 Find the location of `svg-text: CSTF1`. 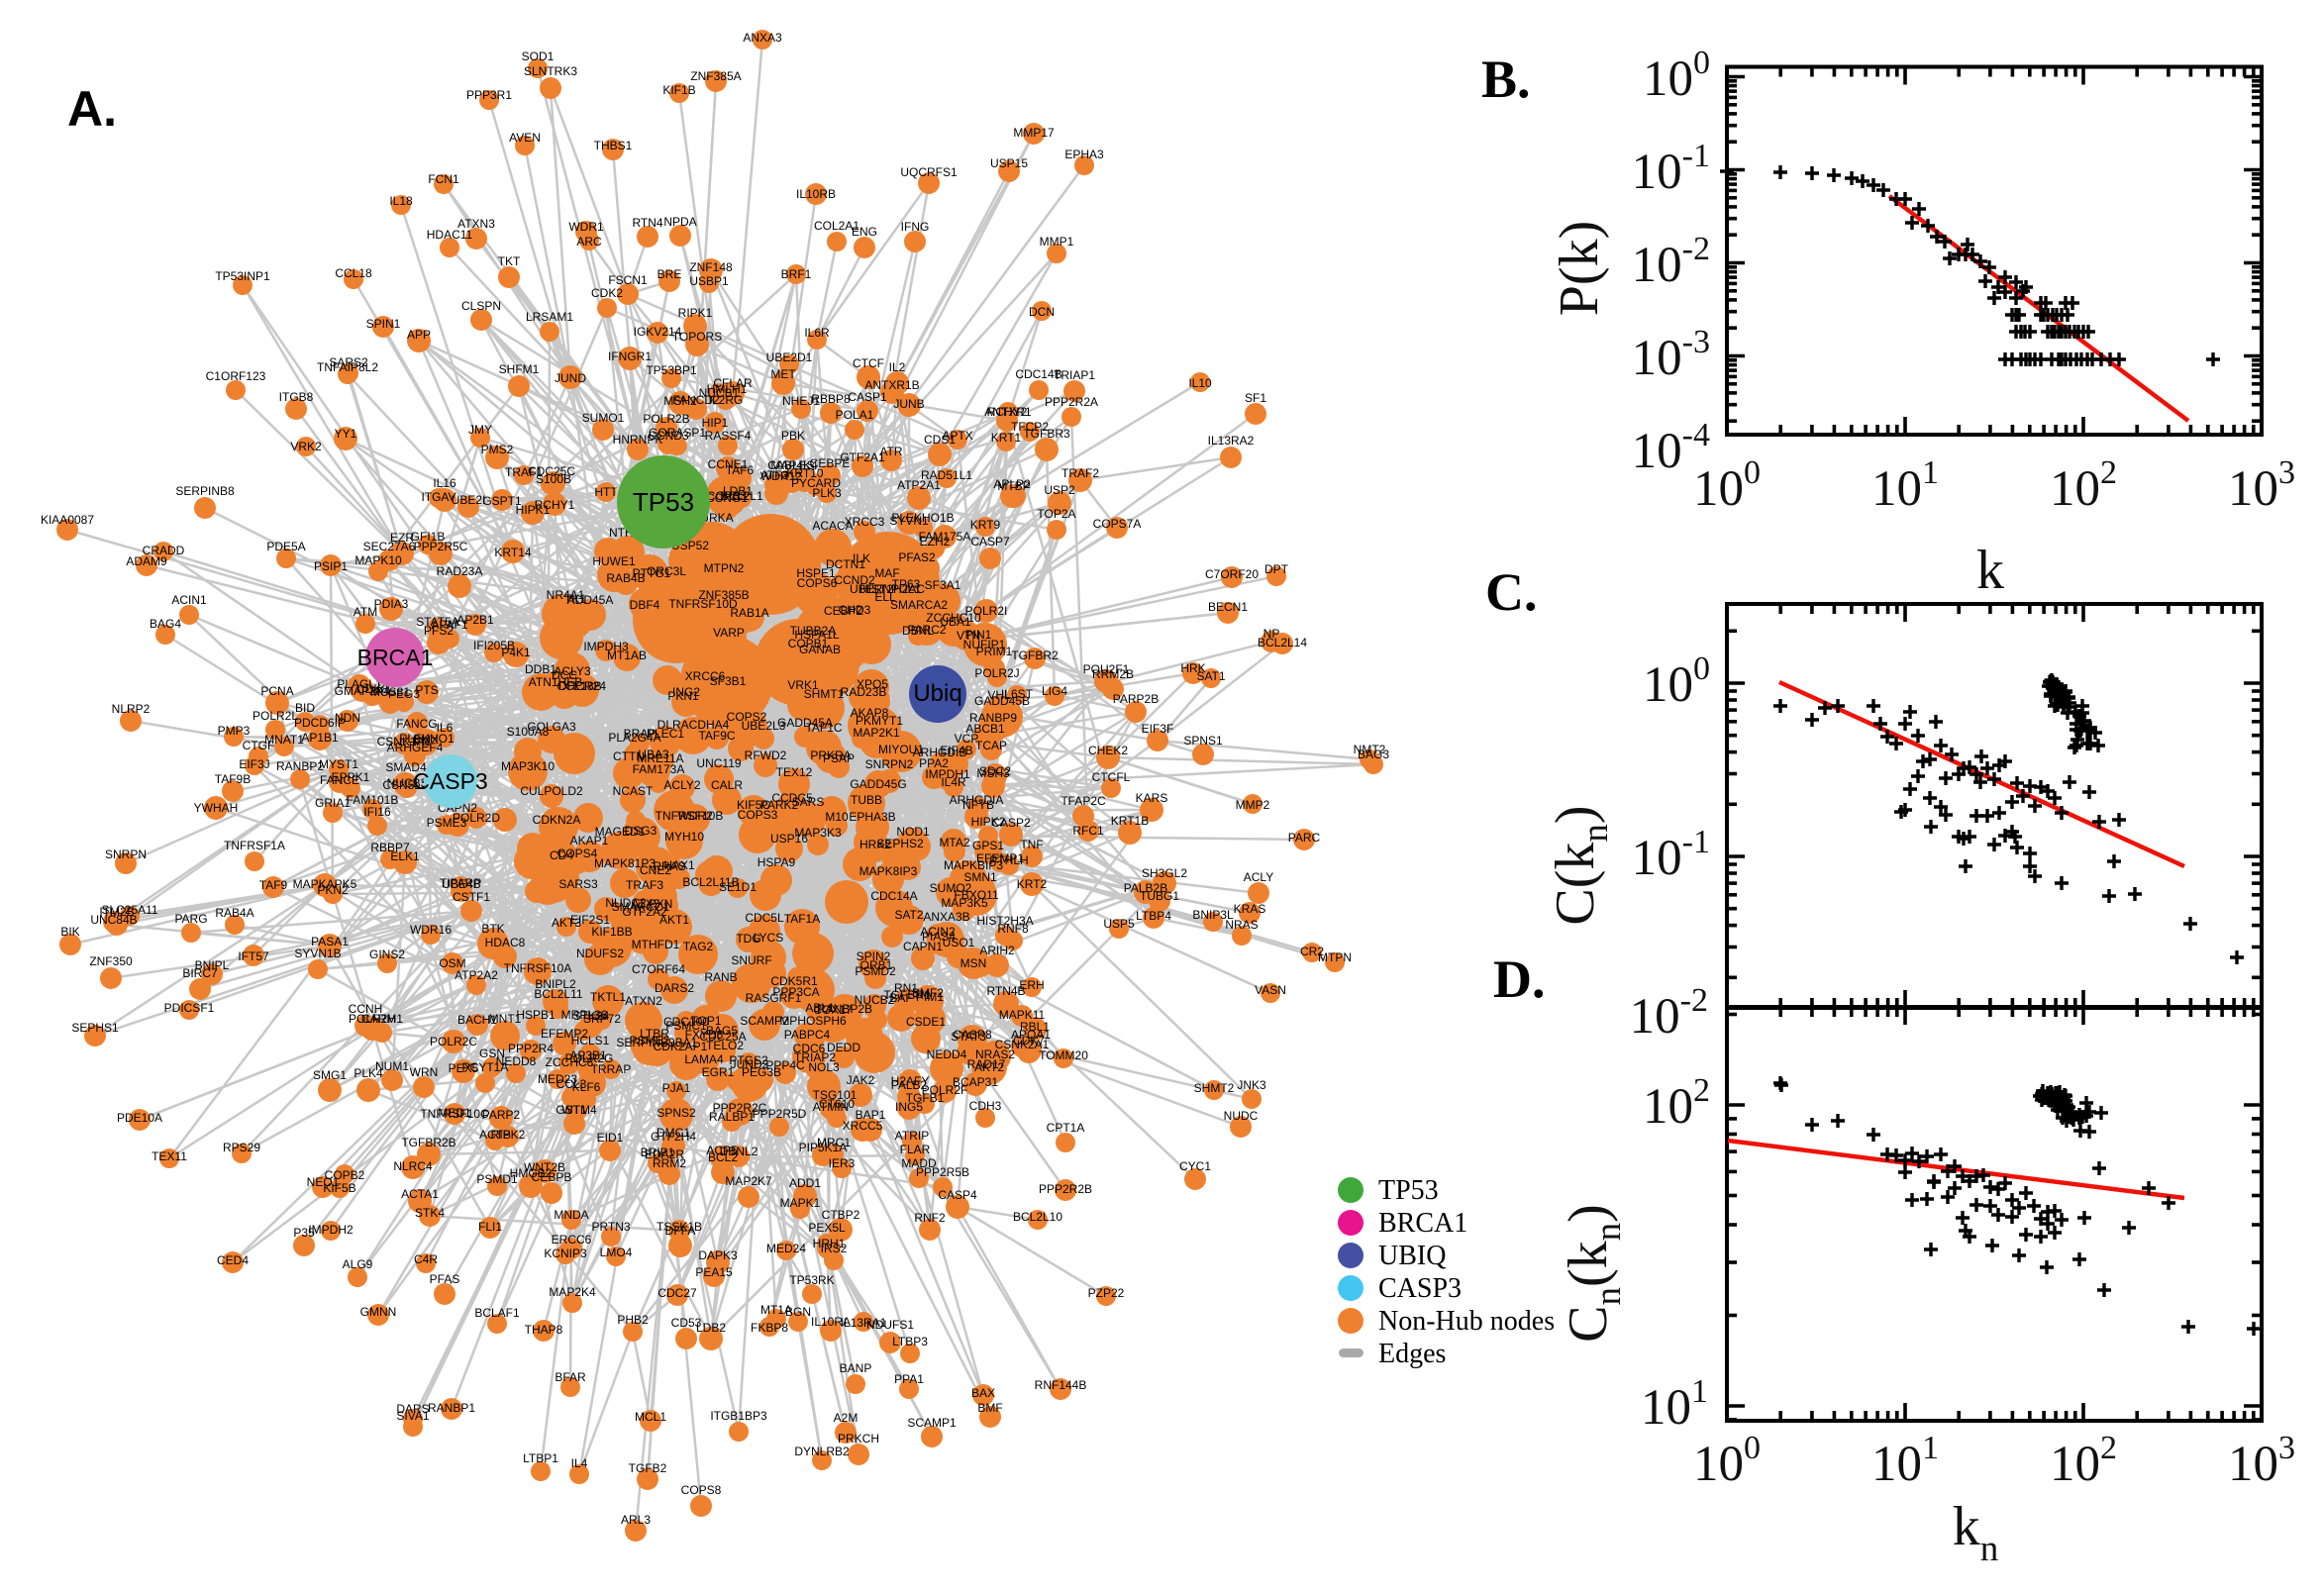

svg-text: CSTF1 is located at coordinates (471, 897).